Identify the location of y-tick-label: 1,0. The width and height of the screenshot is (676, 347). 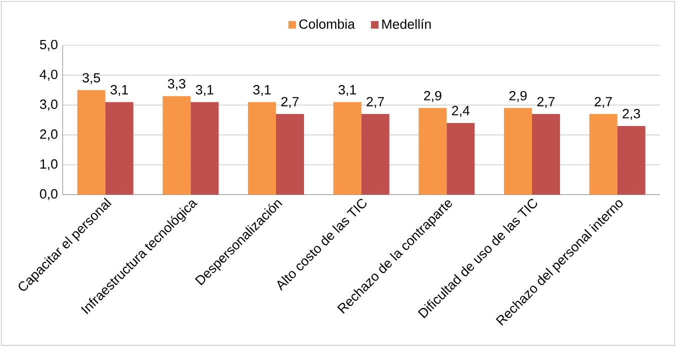
(49, 164).